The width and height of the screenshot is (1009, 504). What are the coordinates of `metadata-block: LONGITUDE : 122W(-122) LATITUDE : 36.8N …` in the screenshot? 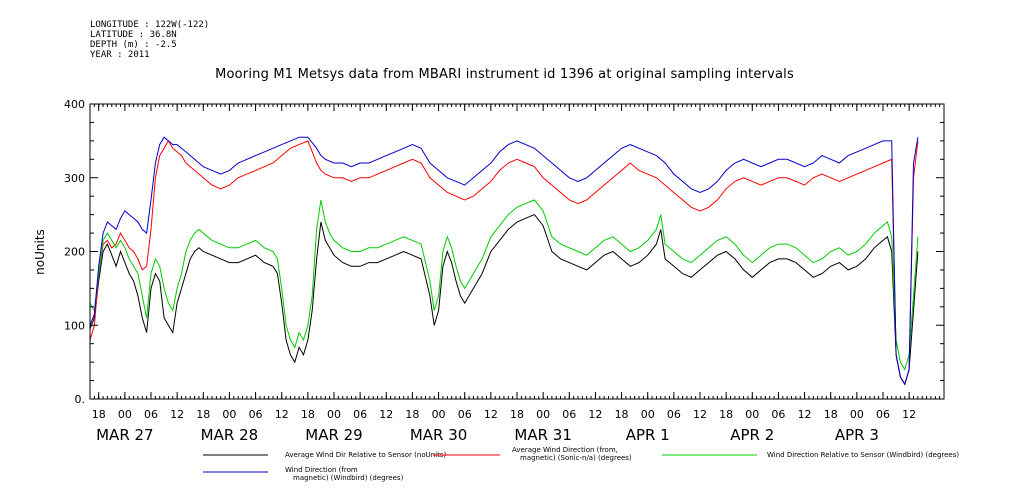 It's located at (149, 40).